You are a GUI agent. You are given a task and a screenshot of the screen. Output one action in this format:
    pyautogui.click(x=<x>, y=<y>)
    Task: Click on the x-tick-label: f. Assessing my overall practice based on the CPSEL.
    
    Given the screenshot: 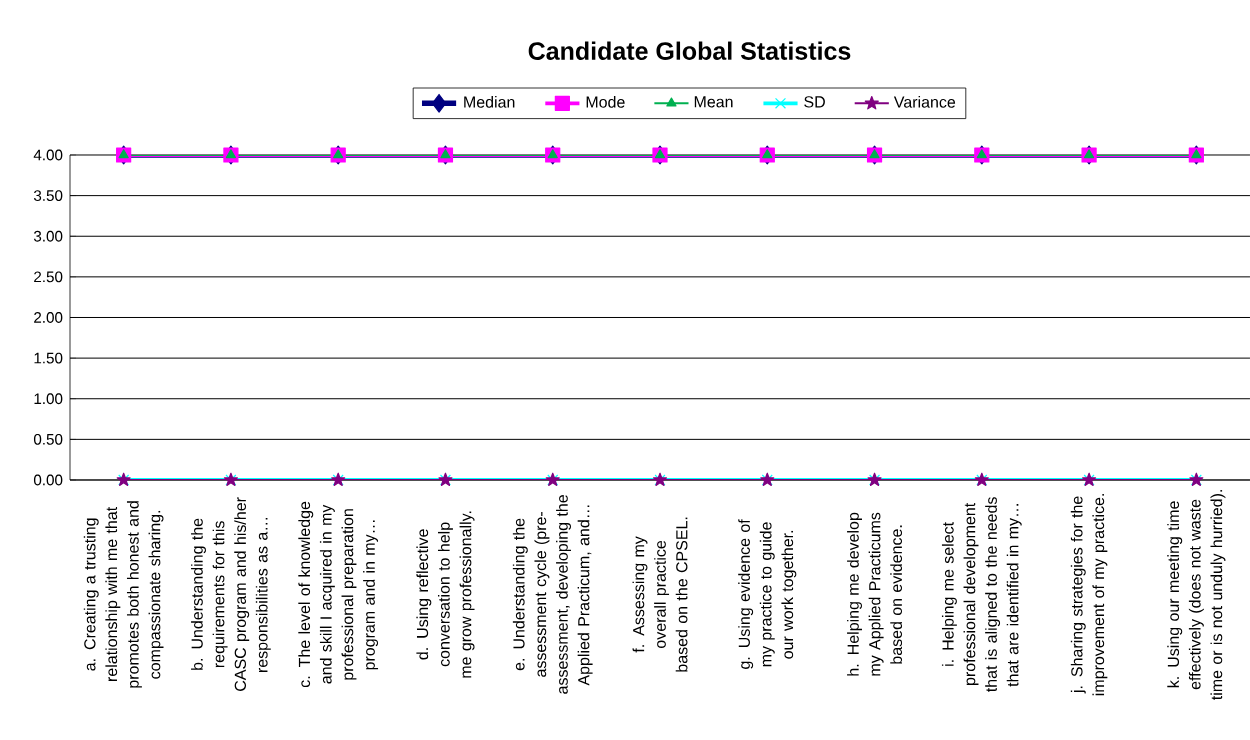 What is the action you would take?
    pyautogui.click(x=660, y=594)
    